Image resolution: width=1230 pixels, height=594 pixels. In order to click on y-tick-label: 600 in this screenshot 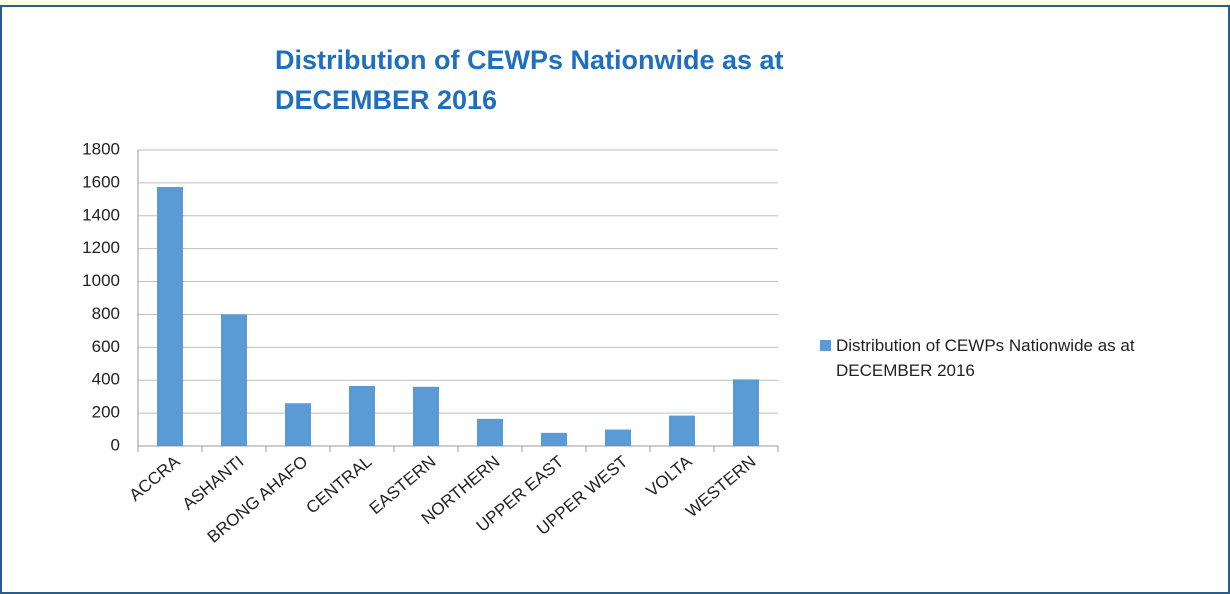, I will do `click(106, 346)`.